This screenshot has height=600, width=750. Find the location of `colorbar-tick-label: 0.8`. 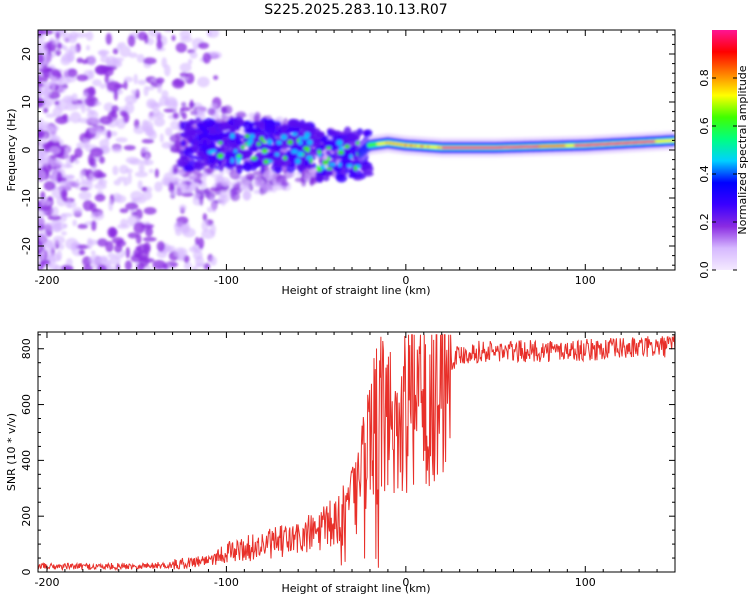

colorbar-tick-label: 0.8 is located at coordinates (704, 78).